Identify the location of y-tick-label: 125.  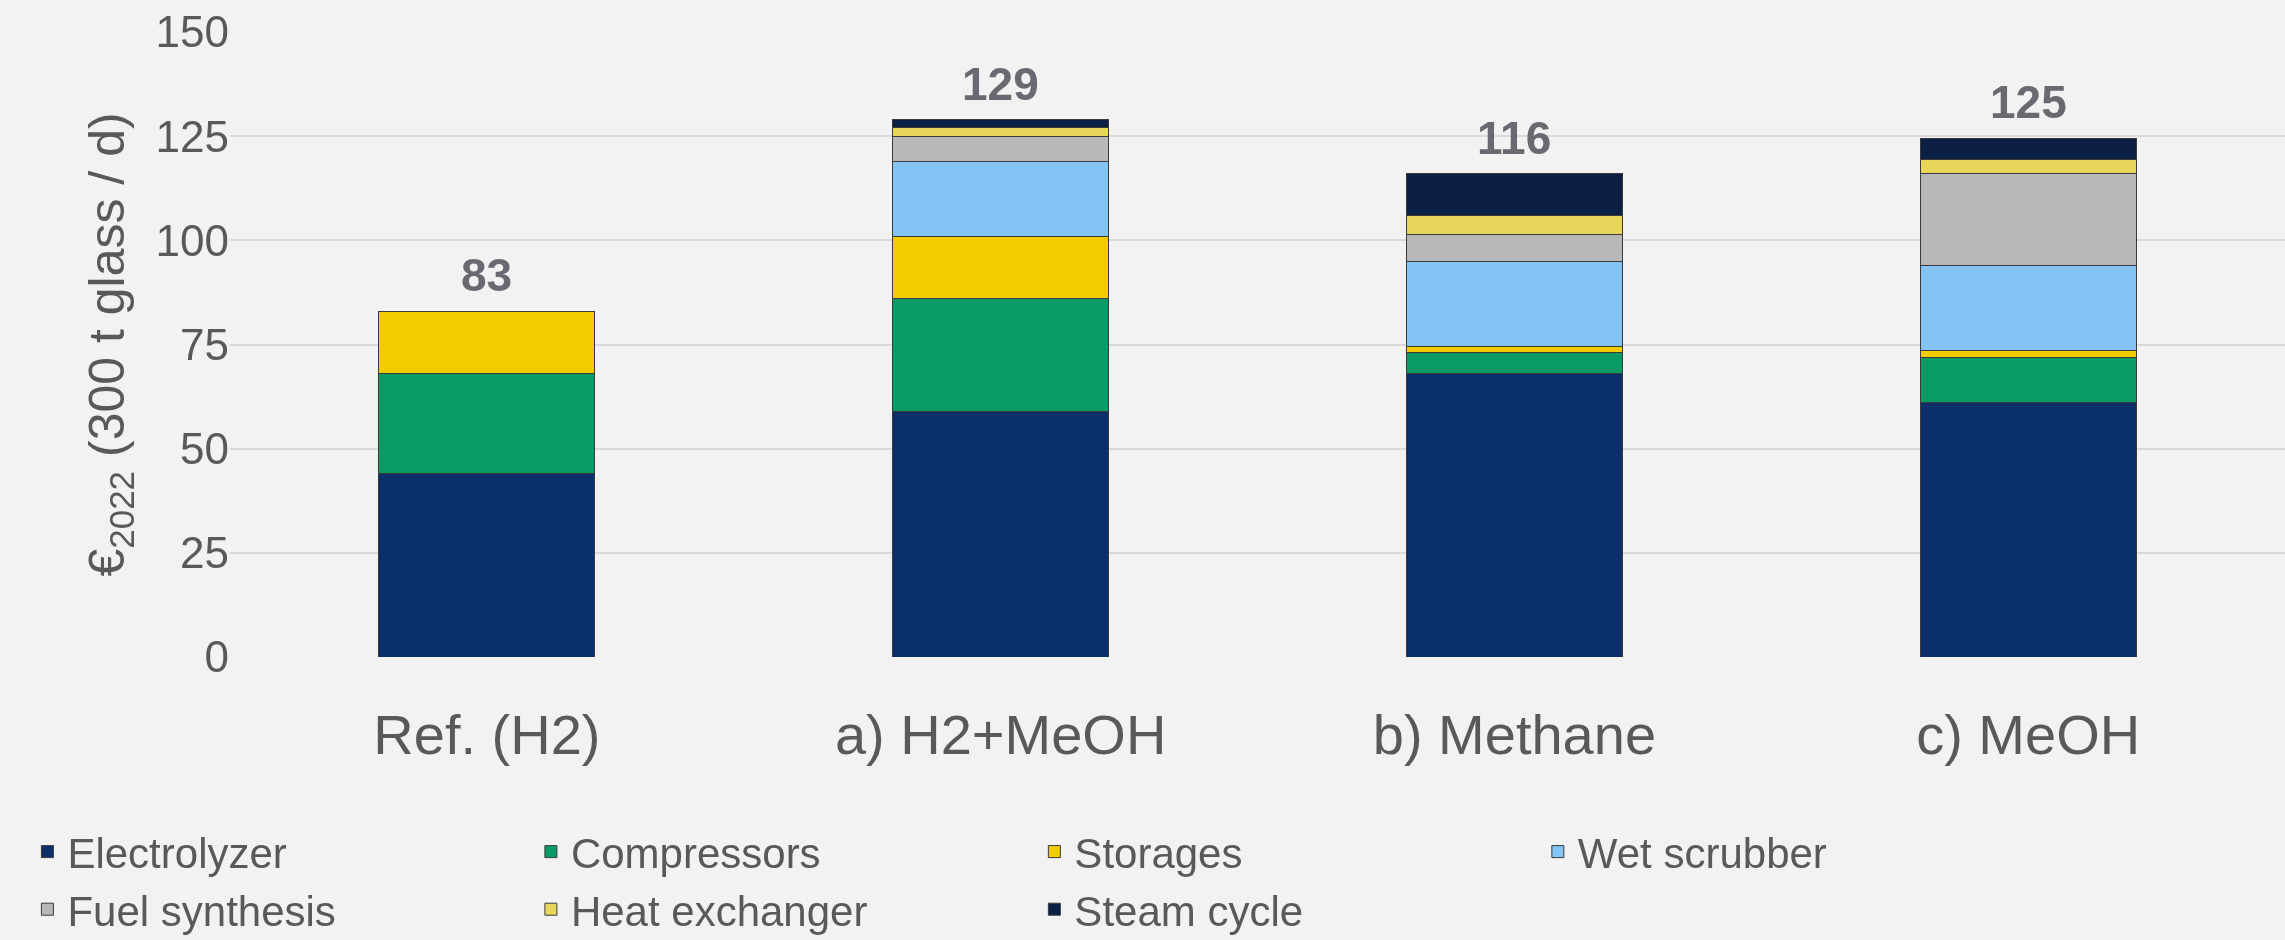
(192, 136).